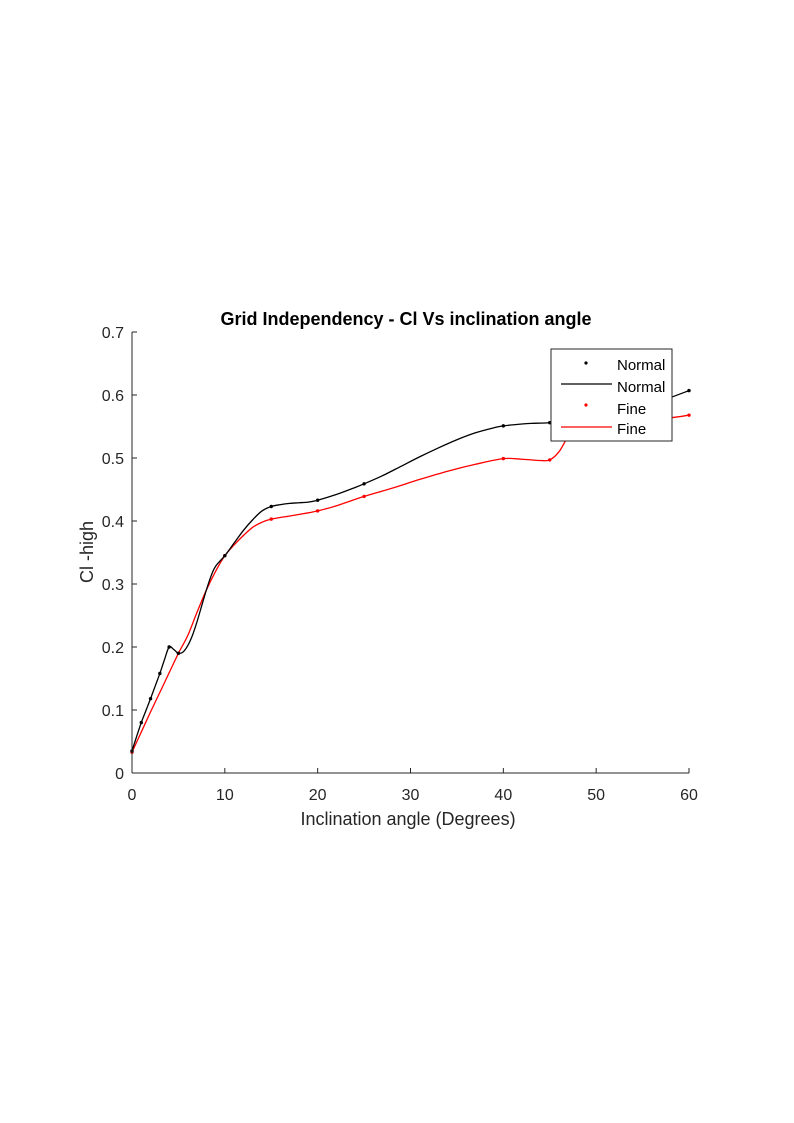 Image resolution: width=794 pixels, height=1123 pixels. What do you see at coordinates (596, 795) in the screenshot?
I see `x-tick-label: 50` at bounding box center [596, 795].